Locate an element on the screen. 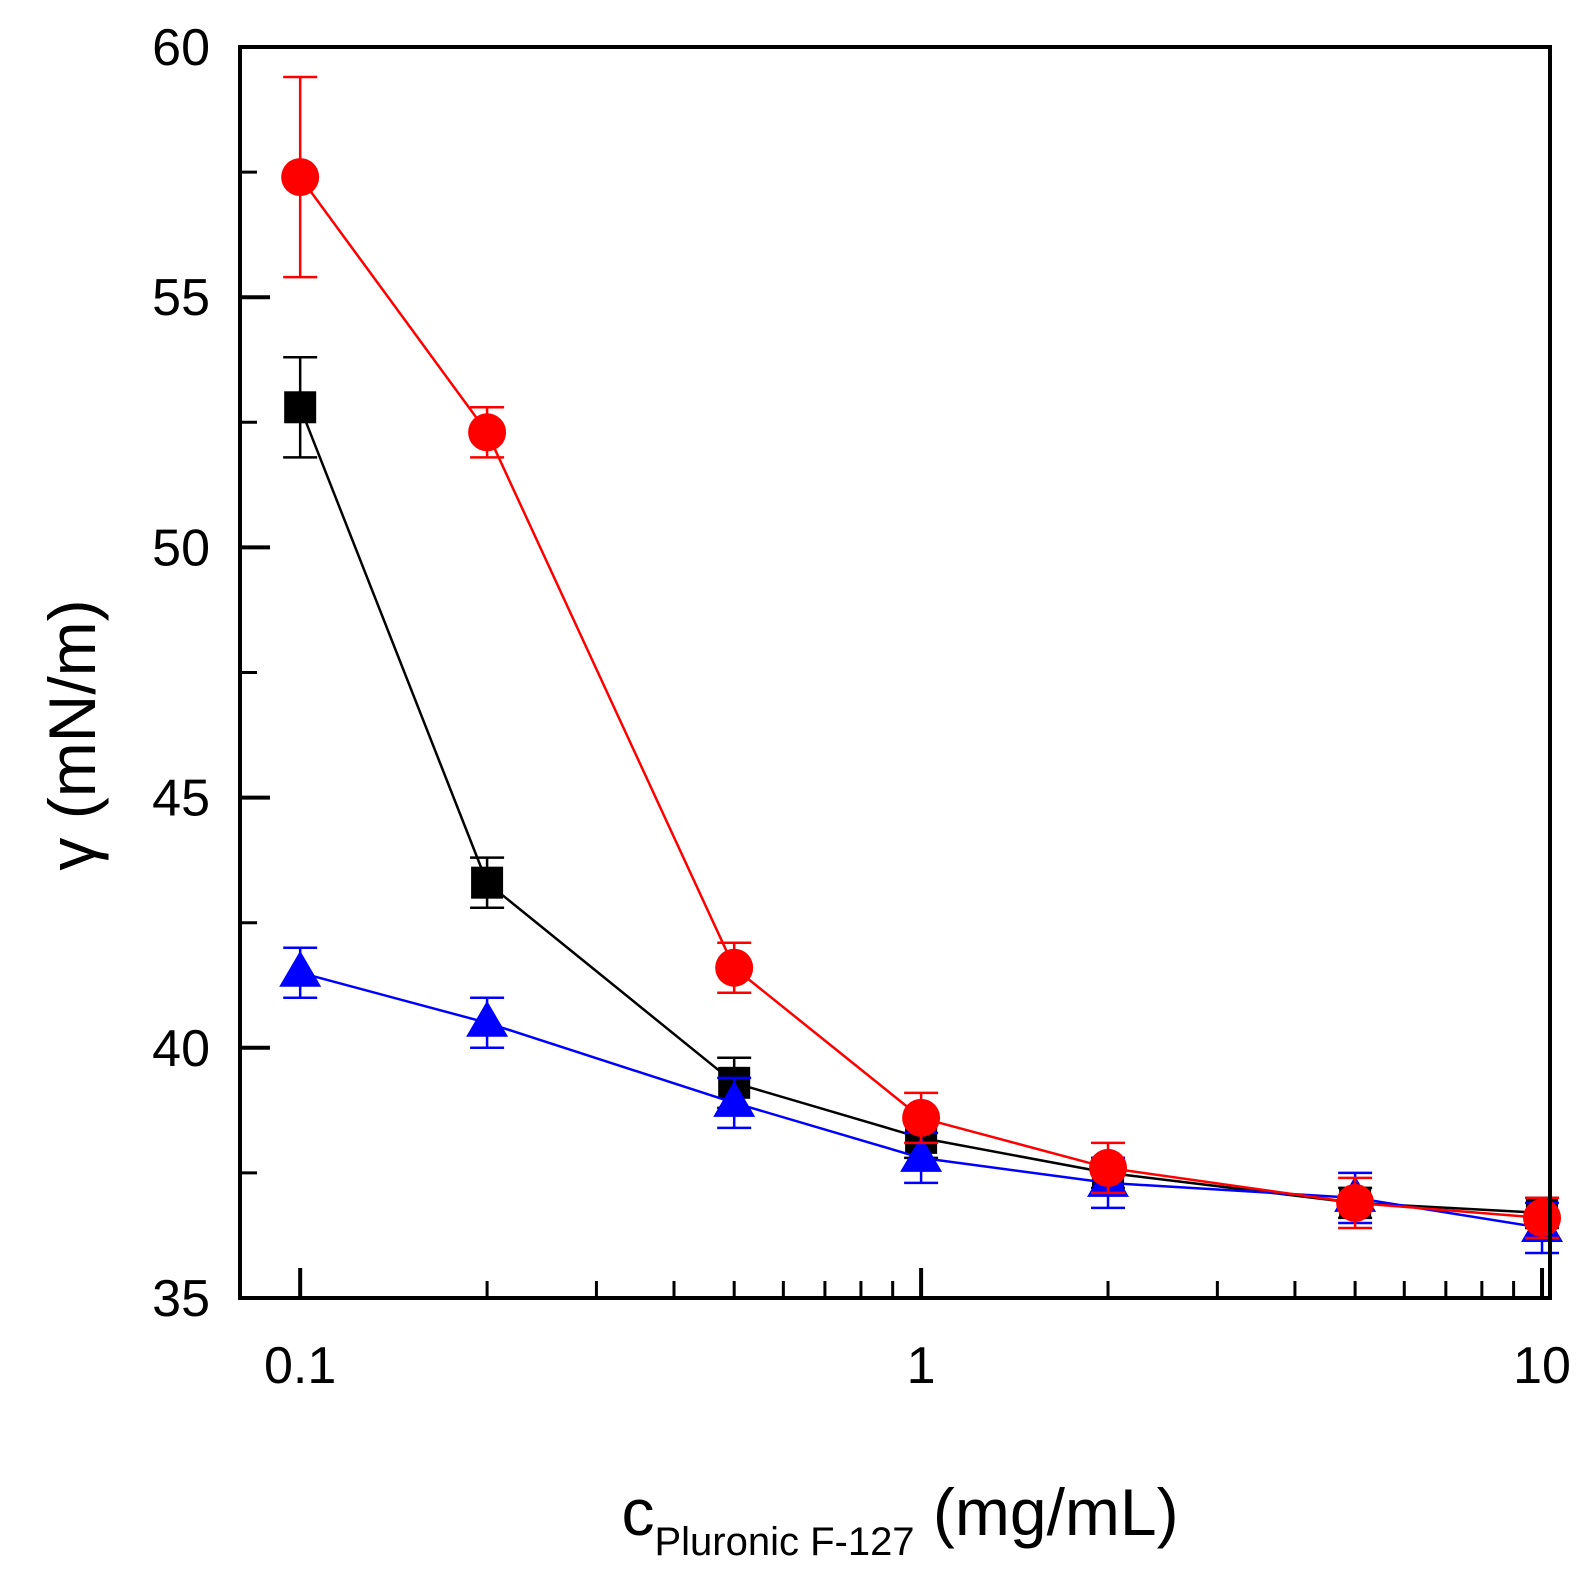 The image size is (1590, 1575). y-tick-label: 50 is located at coordinates (181, 548).